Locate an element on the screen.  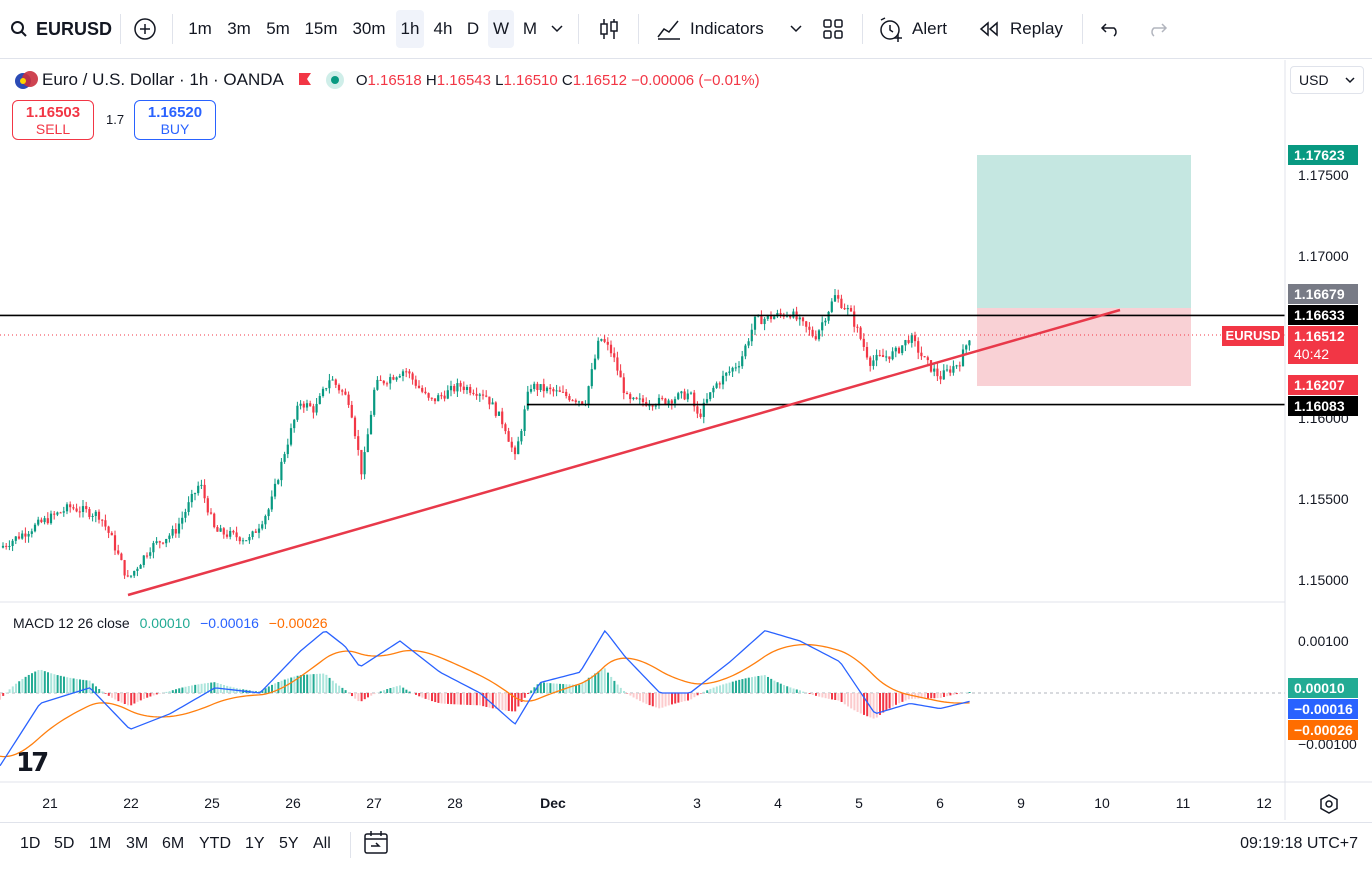
range-all: All is located at coordinates (322, 844).